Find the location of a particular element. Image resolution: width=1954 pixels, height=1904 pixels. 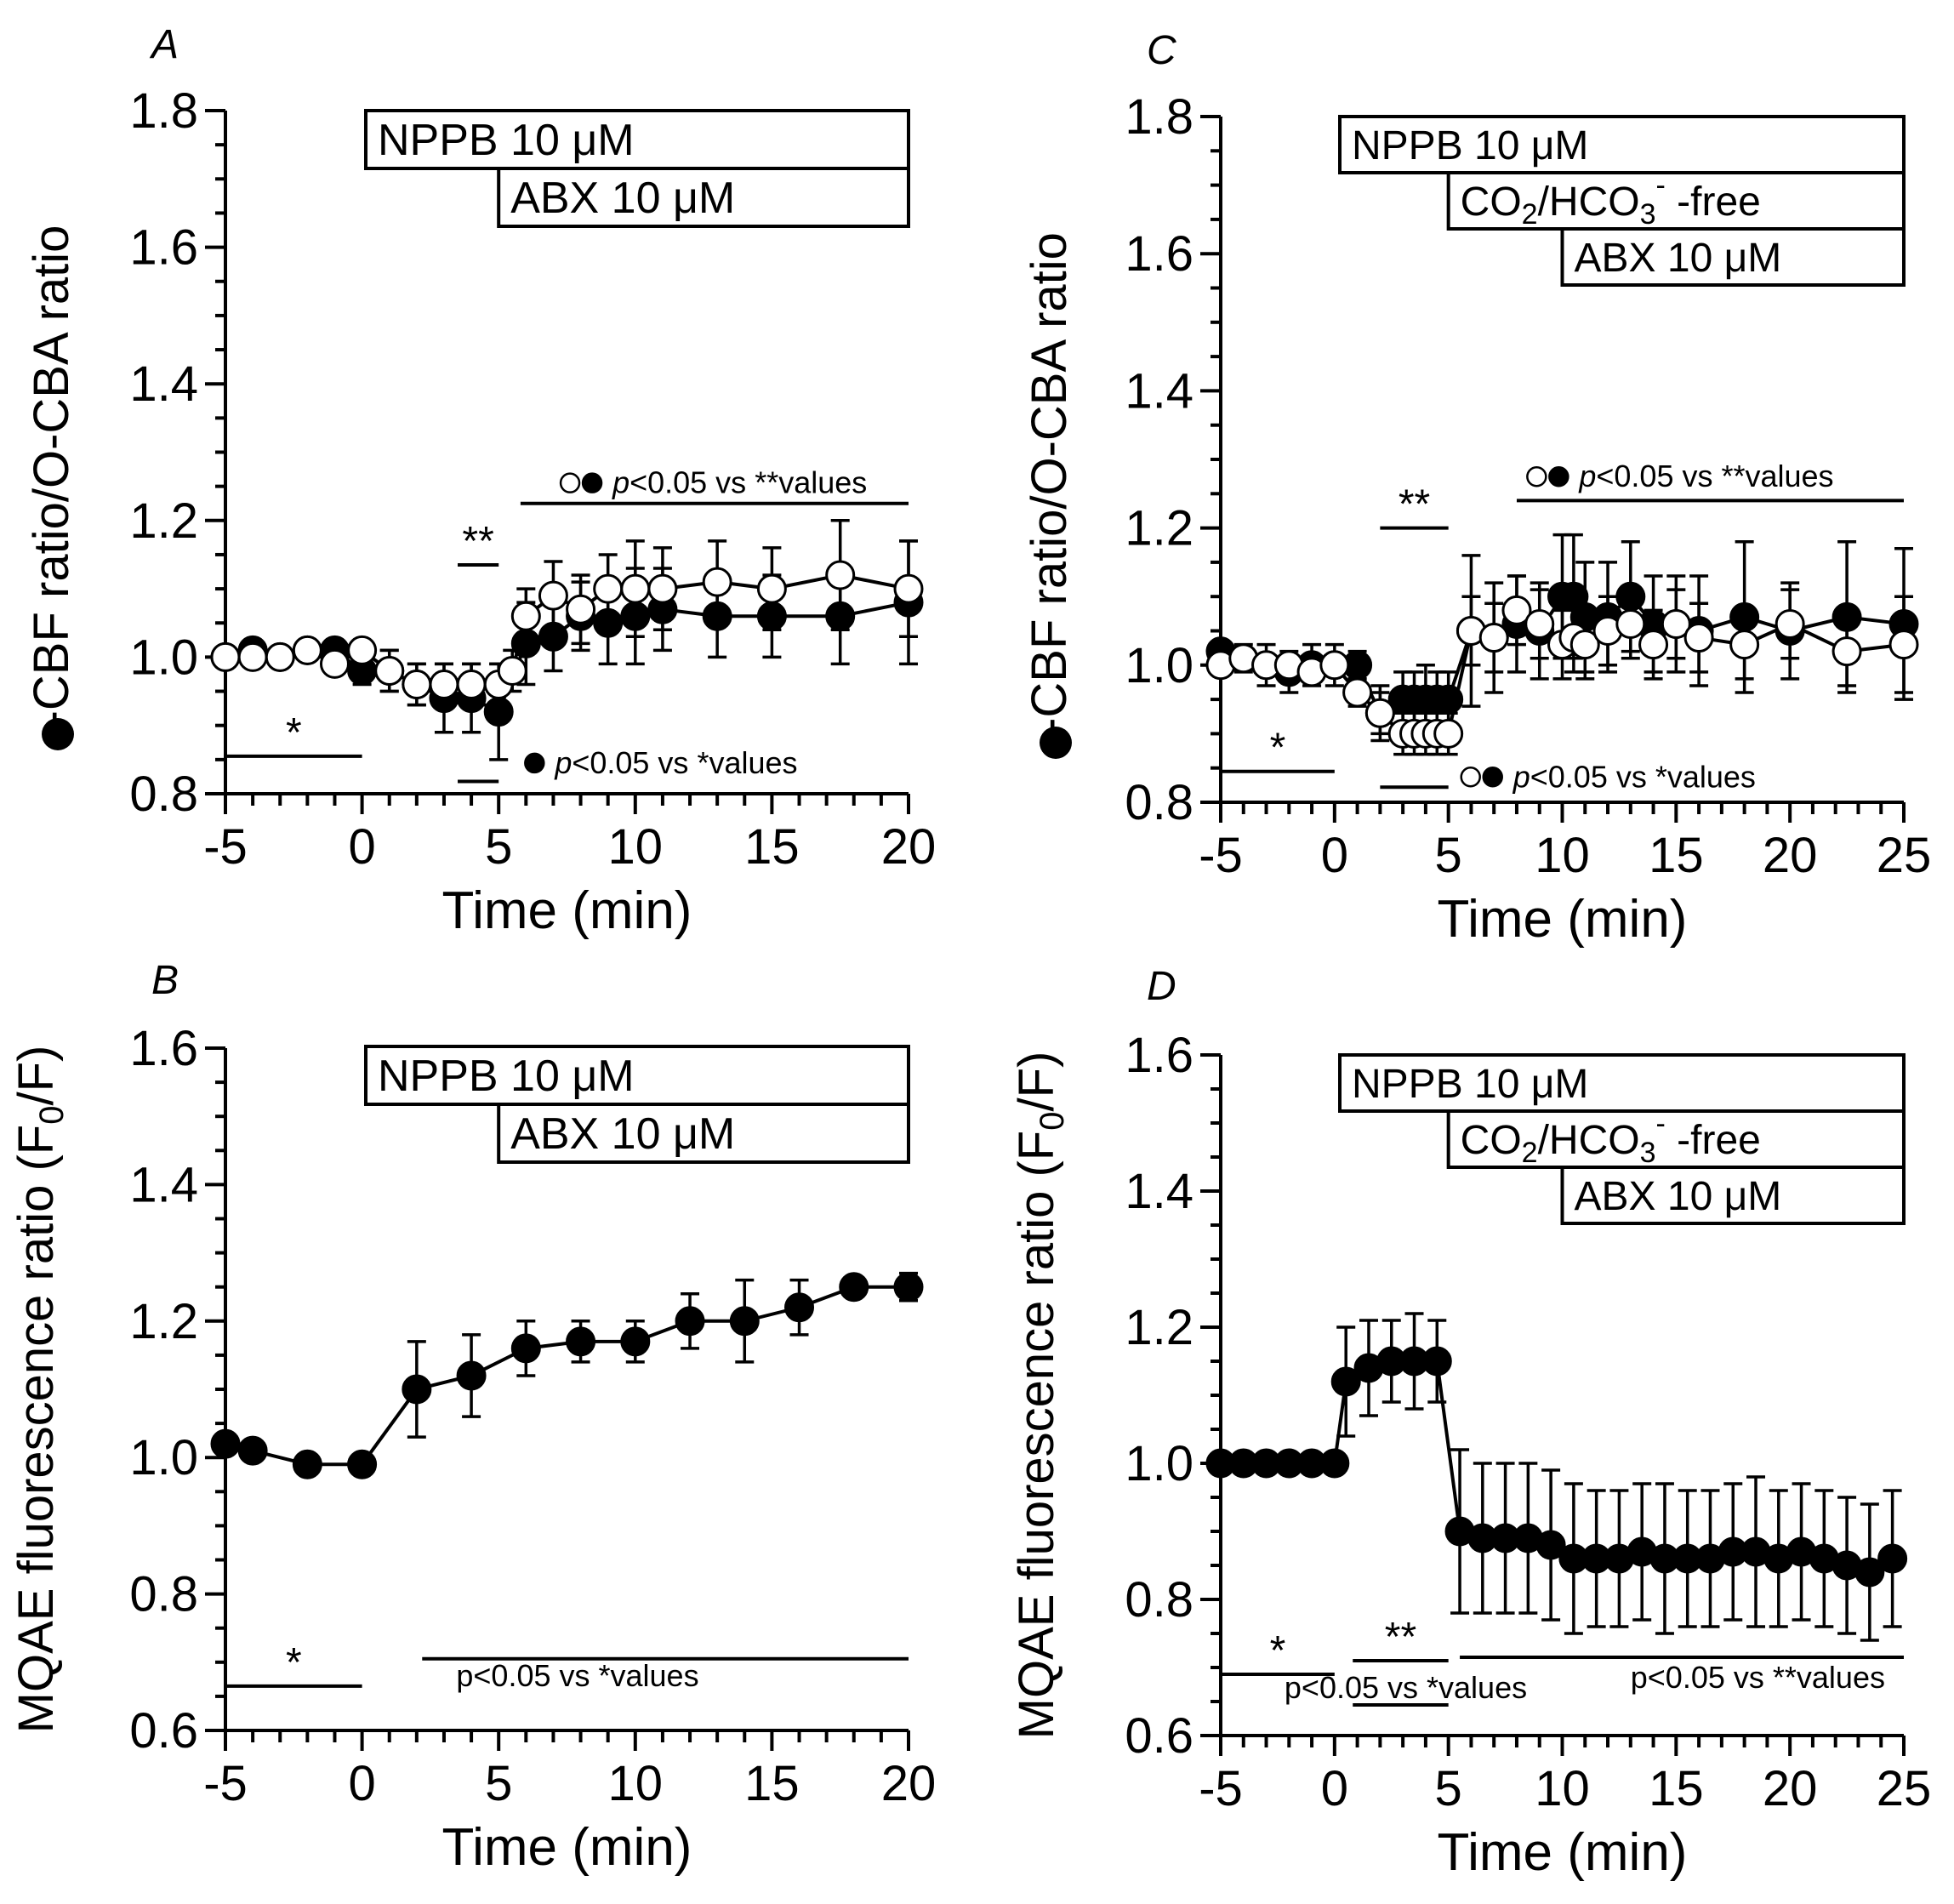

annotation-text: p<0.05 vs **values is located at coordinates (1706, 476).